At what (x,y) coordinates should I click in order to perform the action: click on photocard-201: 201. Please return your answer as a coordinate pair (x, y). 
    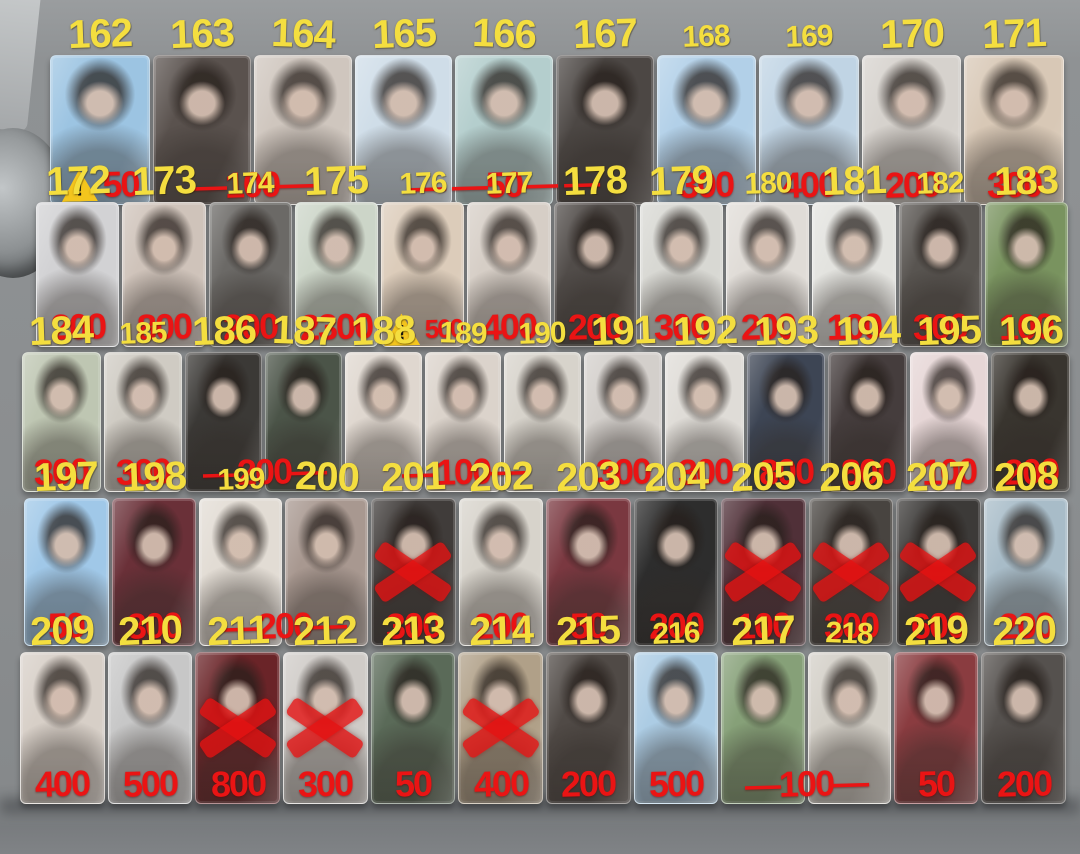
    Looking at the image, I should click on (413, 550).